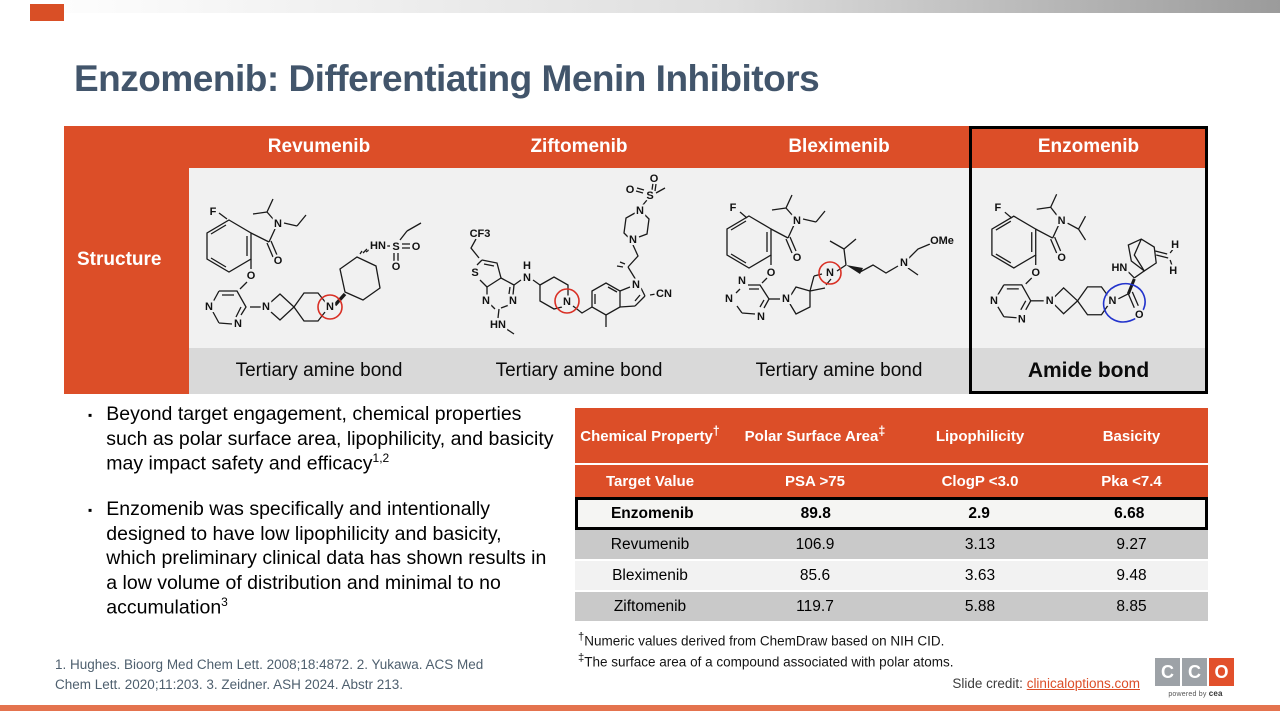 Image resolution: width=1280 pixels, height=720 pixels. What do you see at coordinates (640, 708) in the screenshot?
I see `bottom-accent-bar` at bounding box center [640, 708].